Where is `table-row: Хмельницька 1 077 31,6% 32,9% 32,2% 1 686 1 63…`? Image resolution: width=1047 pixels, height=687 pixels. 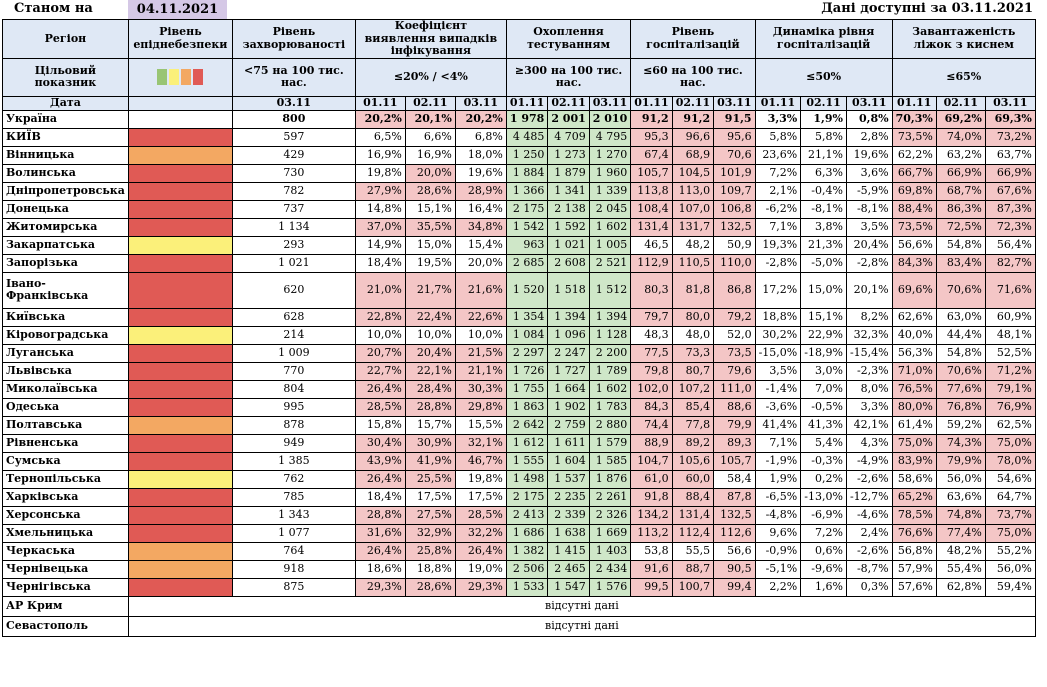 table-row: Хмельницька 1 077 31,6% 32,9% 32,2% 1 686 1 63… is located at coordinates (519, 533).